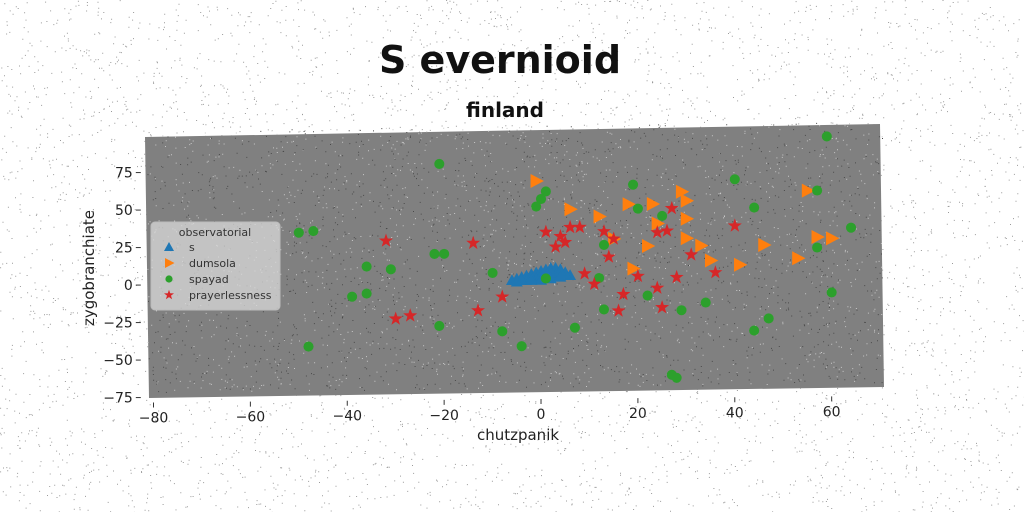  Describe the element at coordinates (118, 399) in the screenshot. I see `y-tick-label: −75` at that location.